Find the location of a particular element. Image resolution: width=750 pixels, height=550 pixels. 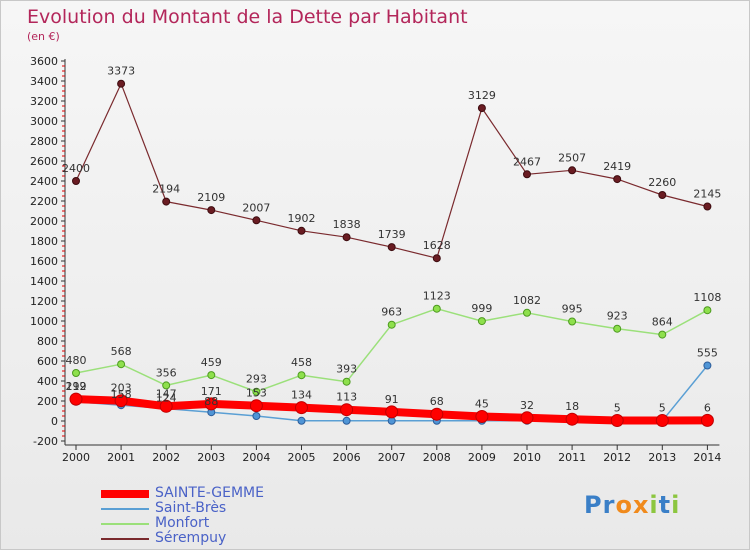

x-tick-label: 2004 is located at coordinates (256, 457).